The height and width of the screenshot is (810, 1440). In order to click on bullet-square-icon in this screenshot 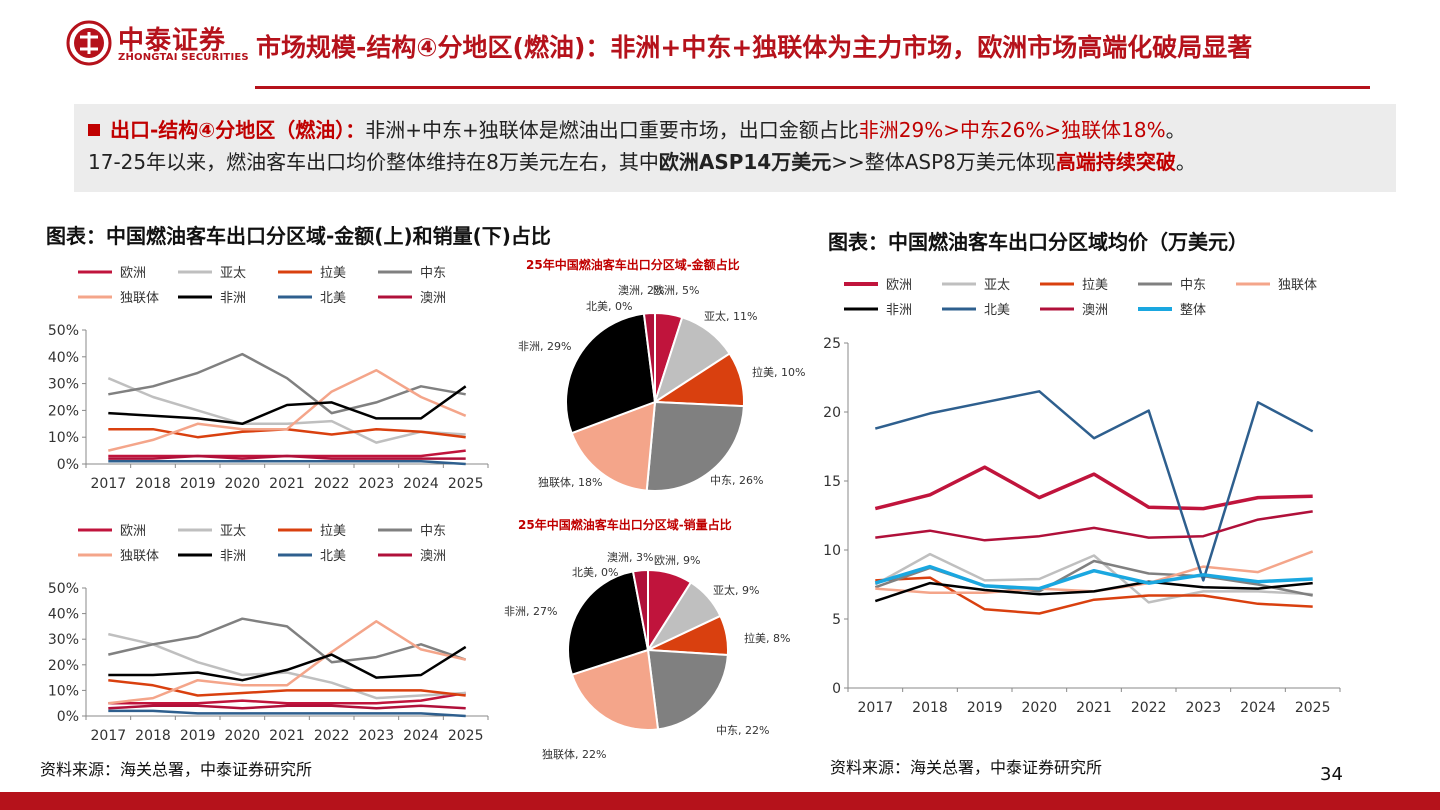, I will do `click(94, 130)`.